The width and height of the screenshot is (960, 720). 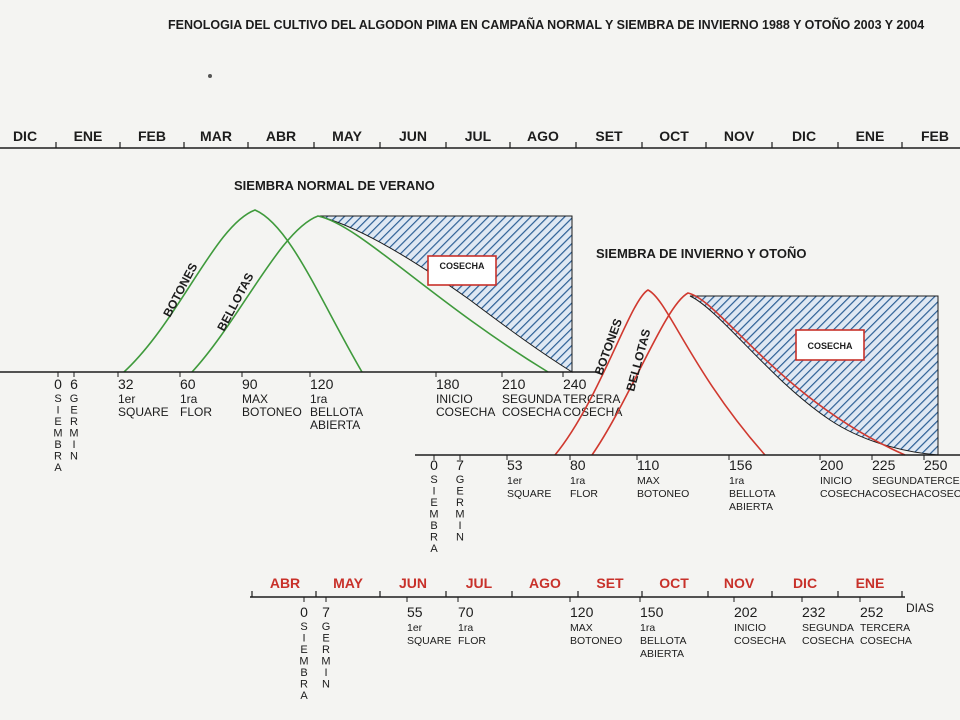 What do you see at coordinates (674, 136) in the screenshot?
I see `top-month-oct: OCT` at bounding box center [674, 136].